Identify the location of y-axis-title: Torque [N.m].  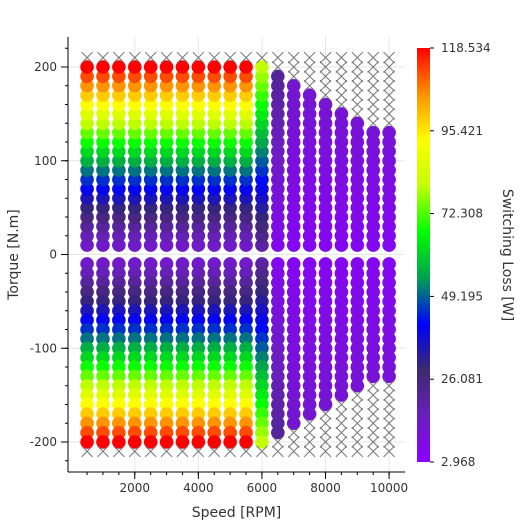
(14, 255).